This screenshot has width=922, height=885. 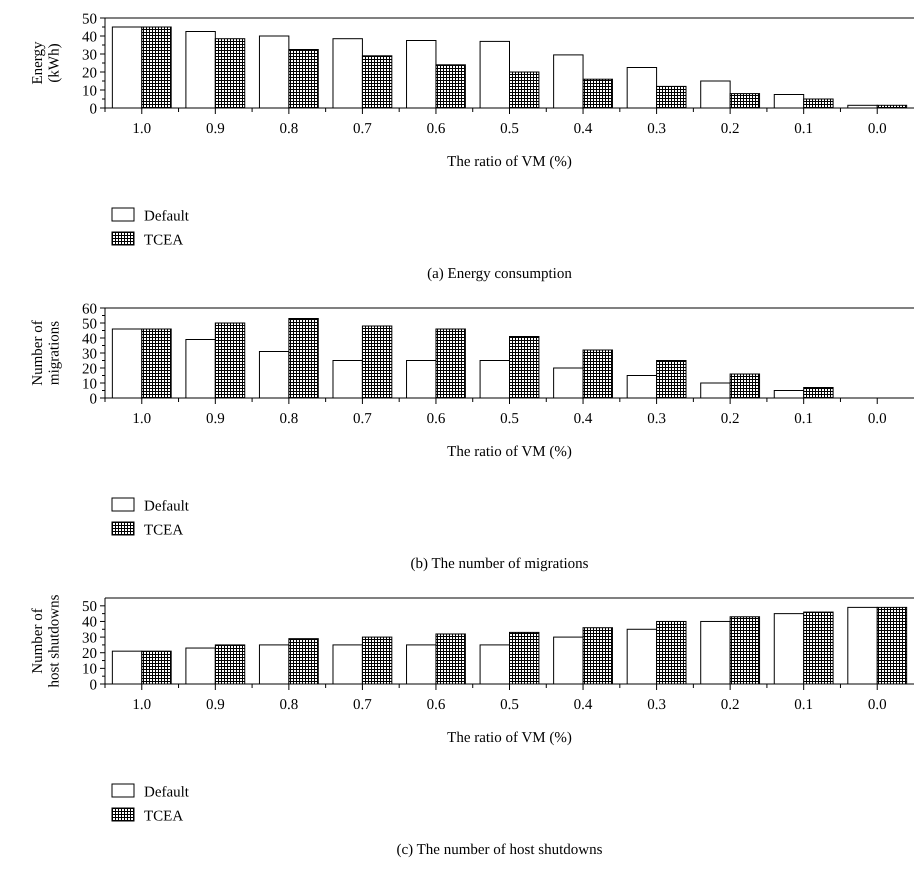 What do you see at coordinates (89, 309) in the screenshot?
I see `y-tick-label: 60` at bounding box center [89, 309].